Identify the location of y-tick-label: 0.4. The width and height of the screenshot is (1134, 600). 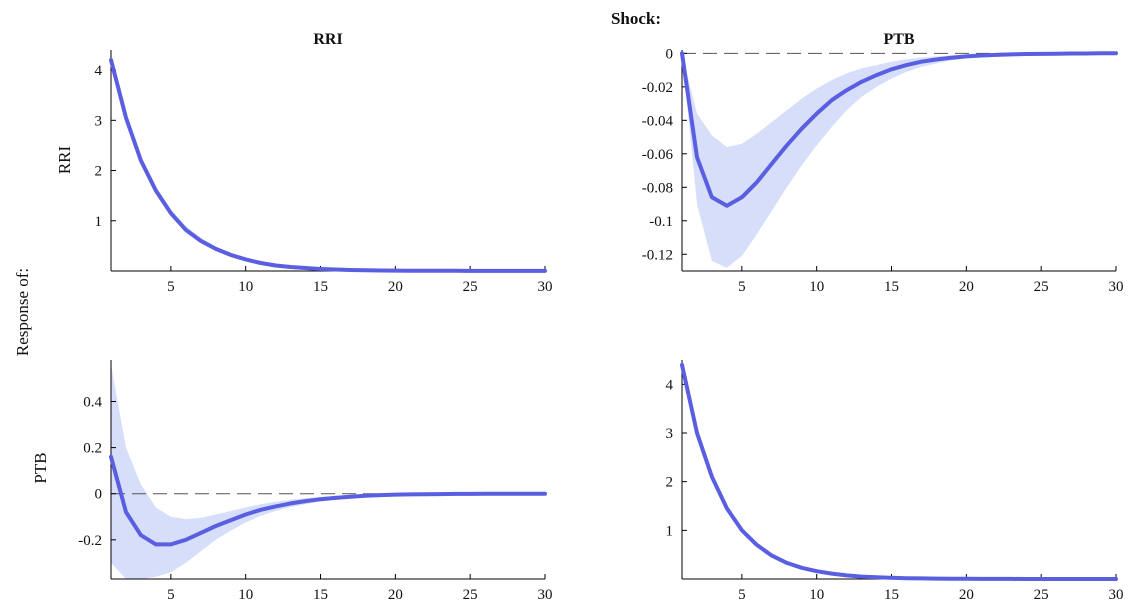
(92, 402).